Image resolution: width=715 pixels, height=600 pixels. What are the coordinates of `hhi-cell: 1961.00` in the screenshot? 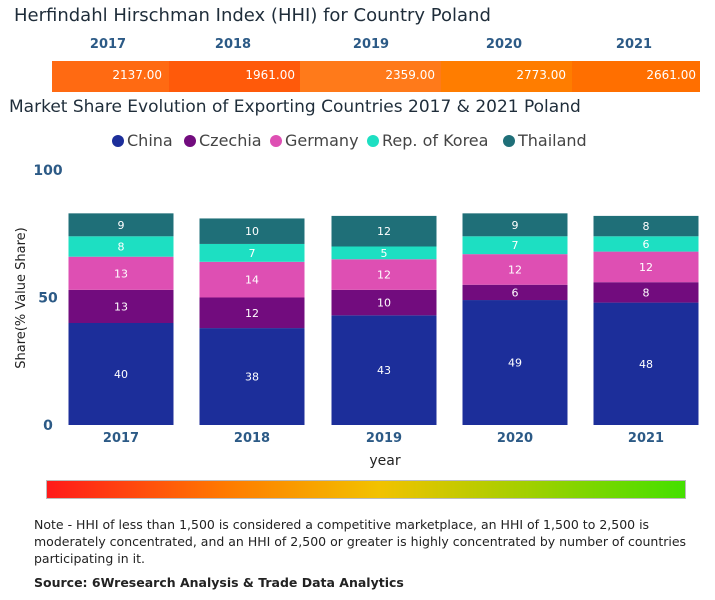 It's located at (234, 76).